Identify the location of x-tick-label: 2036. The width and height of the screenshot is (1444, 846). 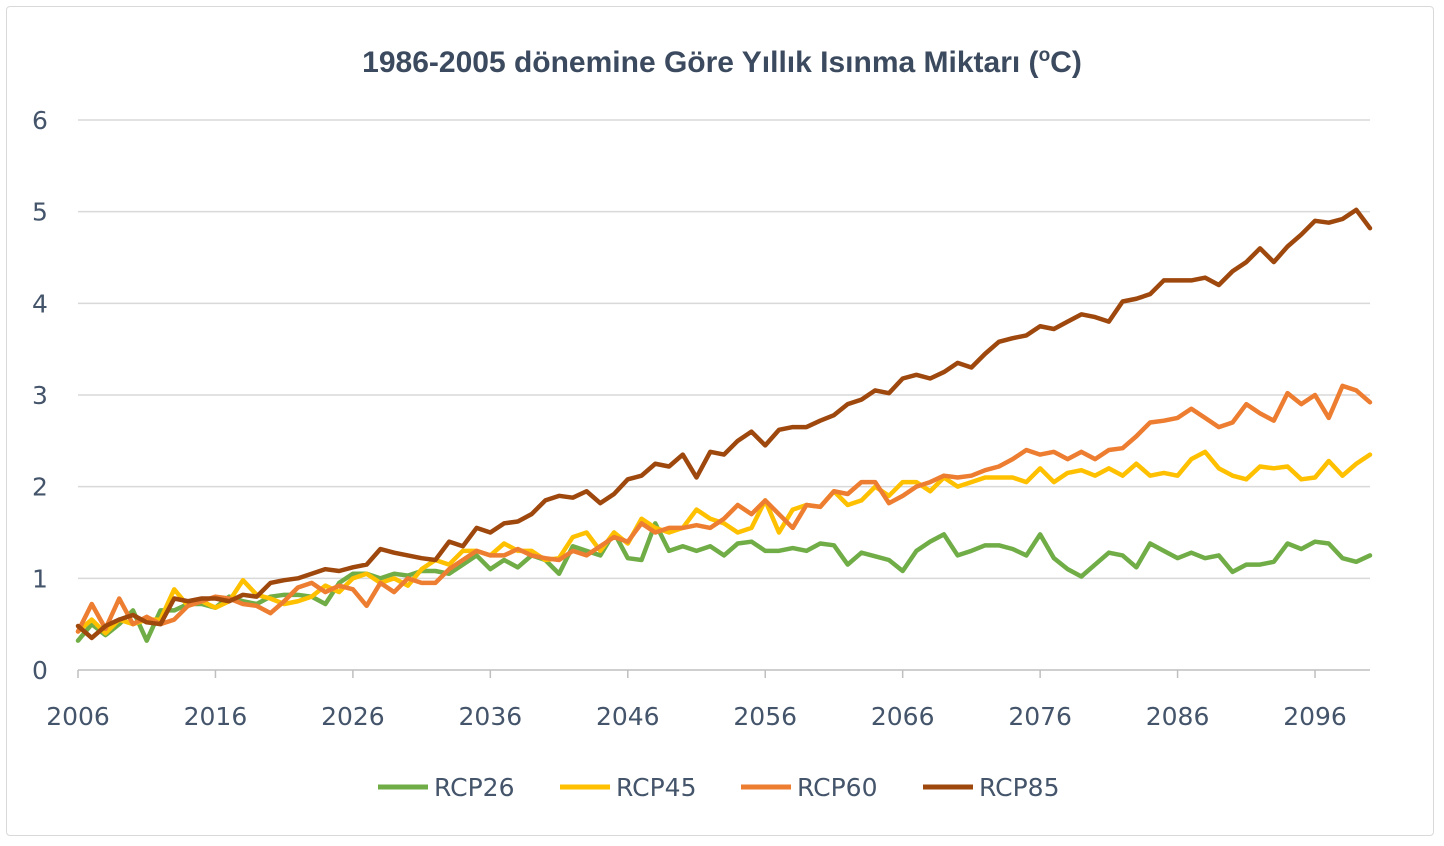
(491, 716).